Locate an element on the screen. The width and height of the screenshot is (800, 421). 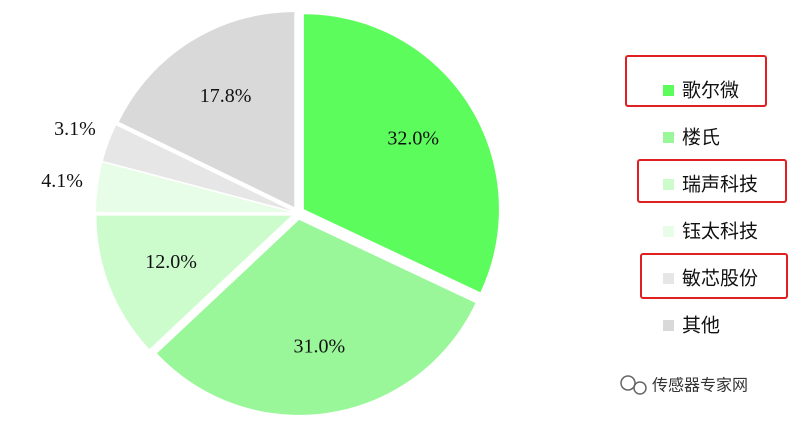
value-label: 3.1% is located at coordinates (75, 129).